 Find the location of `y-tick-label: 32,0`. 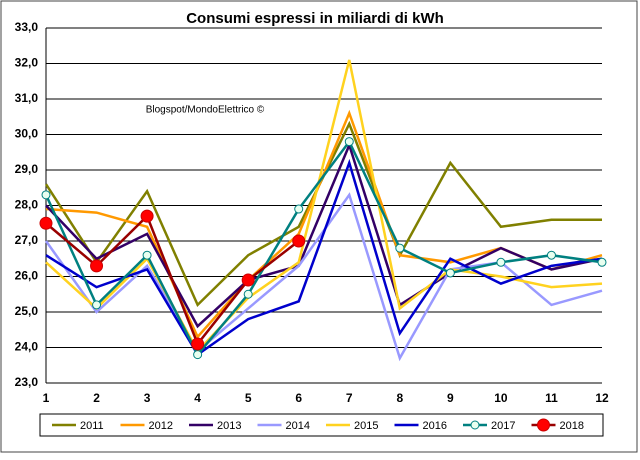

y-tick-label: 32,0 is located at coordinates (27, 63).